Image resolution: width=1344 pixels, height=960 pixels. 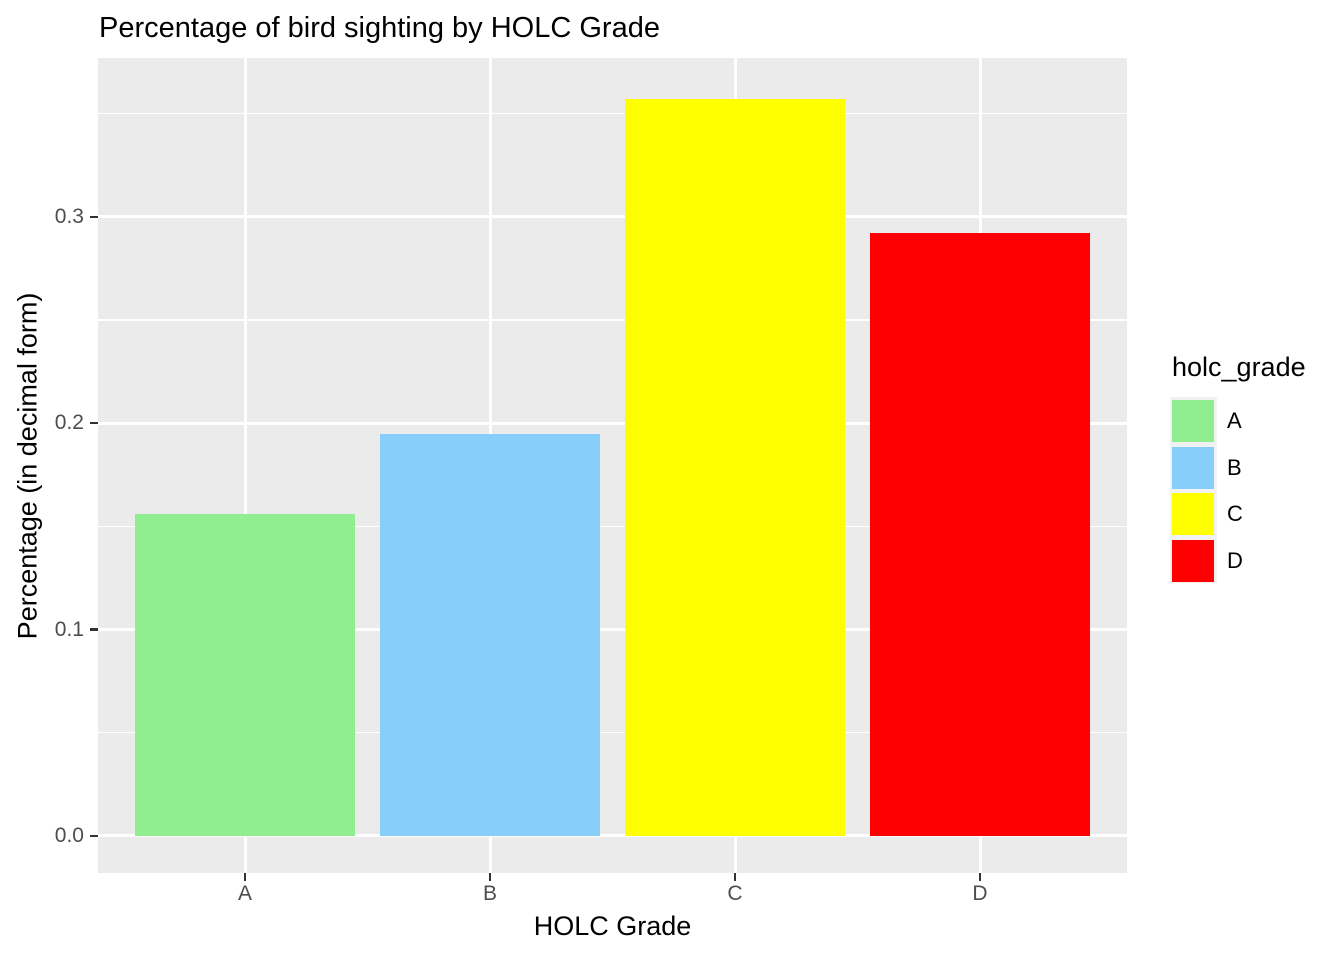 What do you see at coordinates (735, 467) in the screenshot?
I see `bar-C` at bounding box center [735, 467].